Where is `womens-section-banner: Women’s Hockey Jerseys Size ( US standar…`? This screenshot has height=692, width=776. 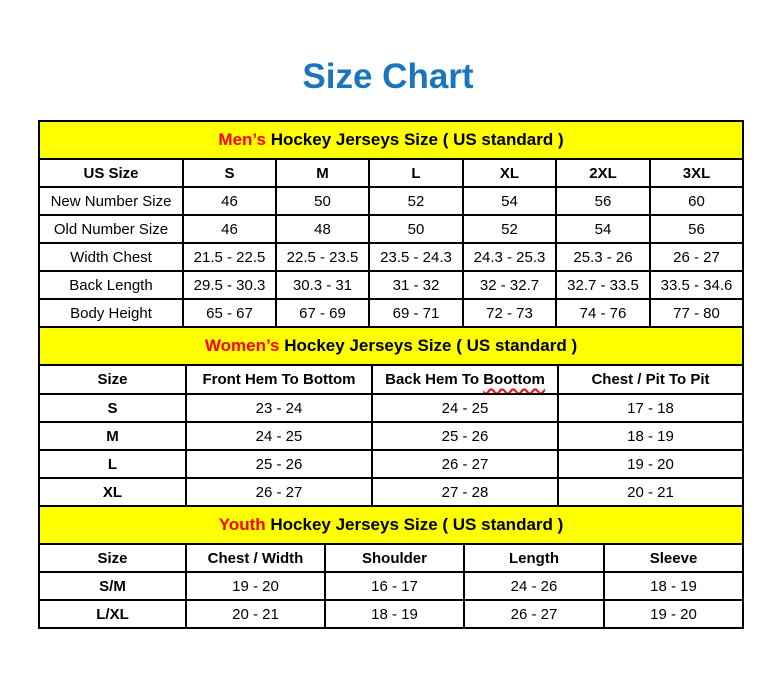 womens-section-banner: Women’s Hockey Jerseys Size ( US standar… is located at coordinates (391, 346).